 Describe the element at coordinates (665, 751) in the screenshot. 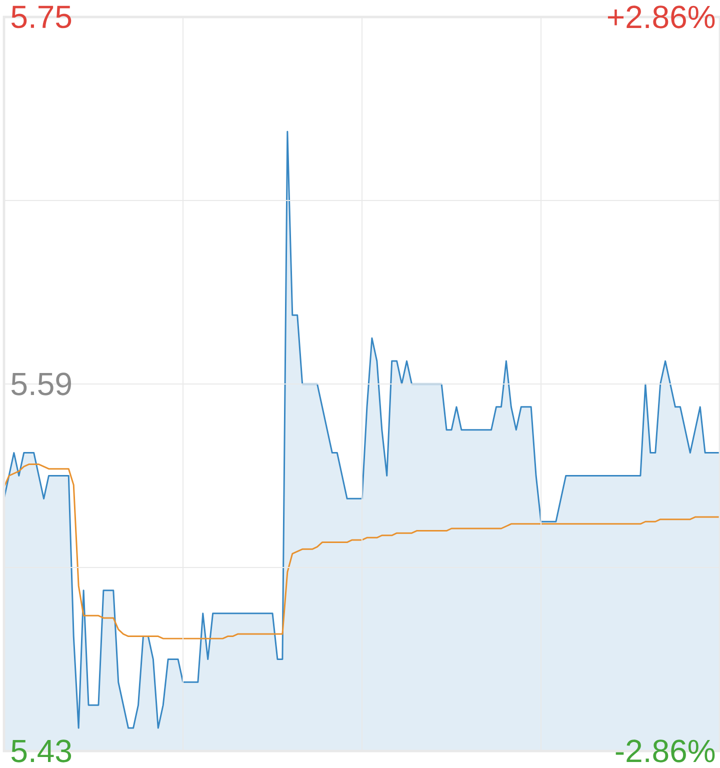

I see `y2-tick-label: -2.86%` at that location.